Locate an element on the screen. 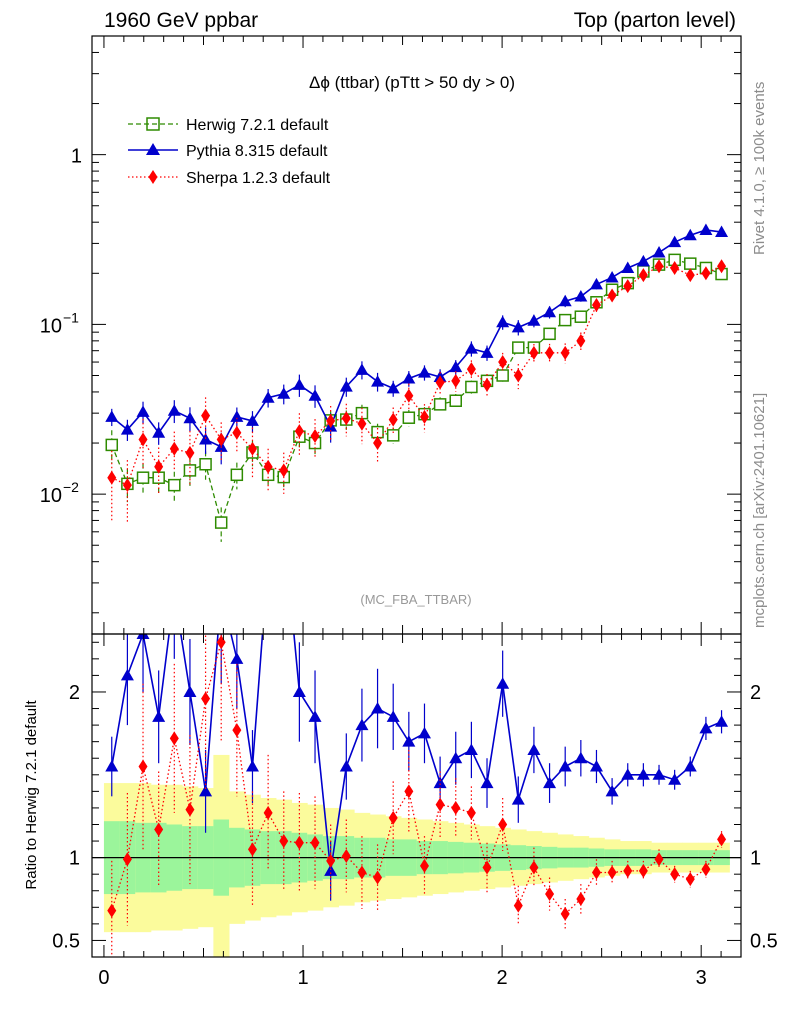  analysis-label: (MC_FBA_TTBAR) is located at coordinates (415, 599).